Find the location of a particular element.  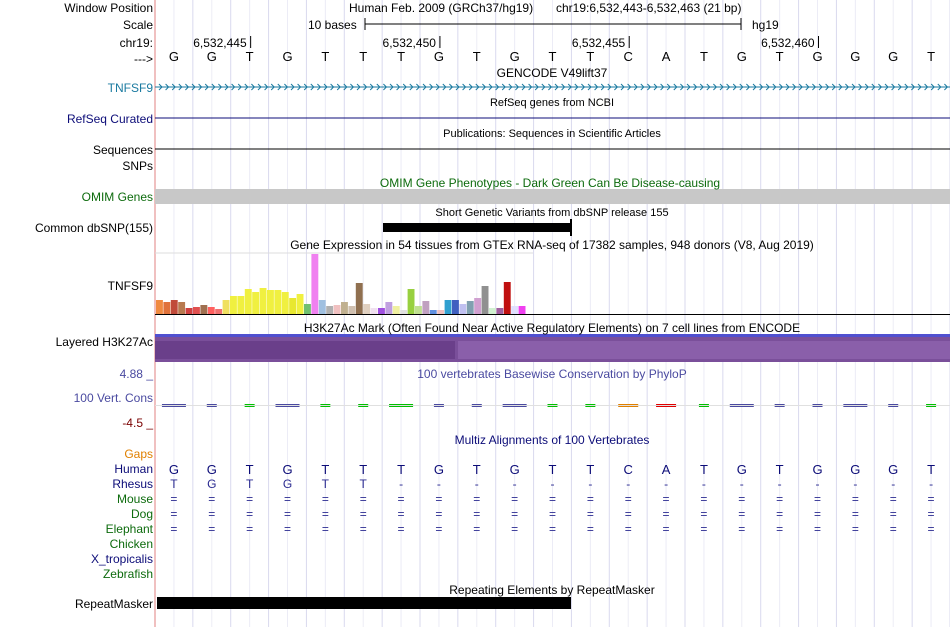

species-label: X_tropicalis is located at coordinates (121, 559).